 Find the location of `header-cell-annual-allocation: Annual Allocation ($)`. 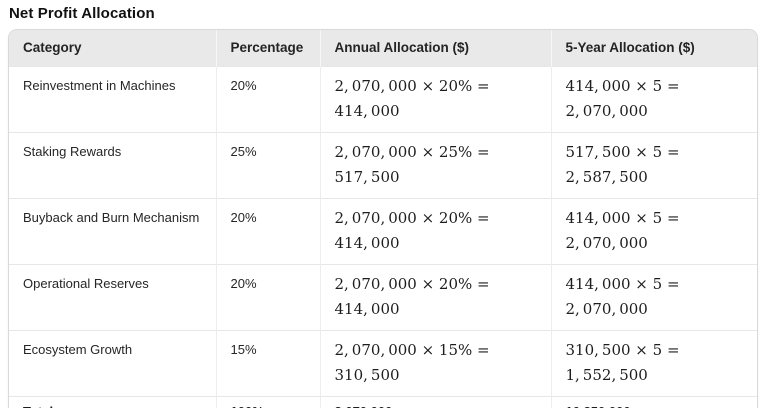

header-cell-annual-allocation: Annual Allocation ($) is located at coordinates (435, 48).